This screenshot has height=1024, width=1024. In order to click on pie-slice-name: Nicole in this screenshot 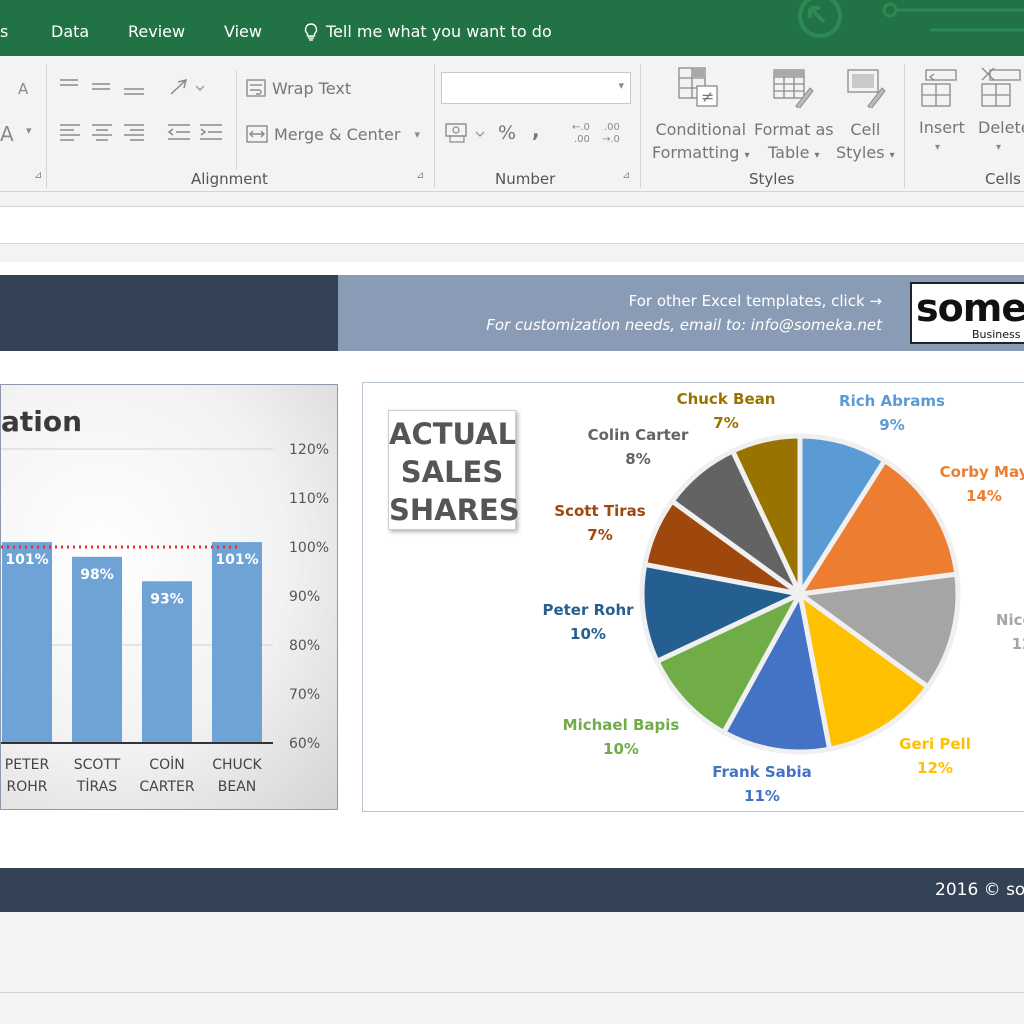, I will do `click(1010, 620)`.